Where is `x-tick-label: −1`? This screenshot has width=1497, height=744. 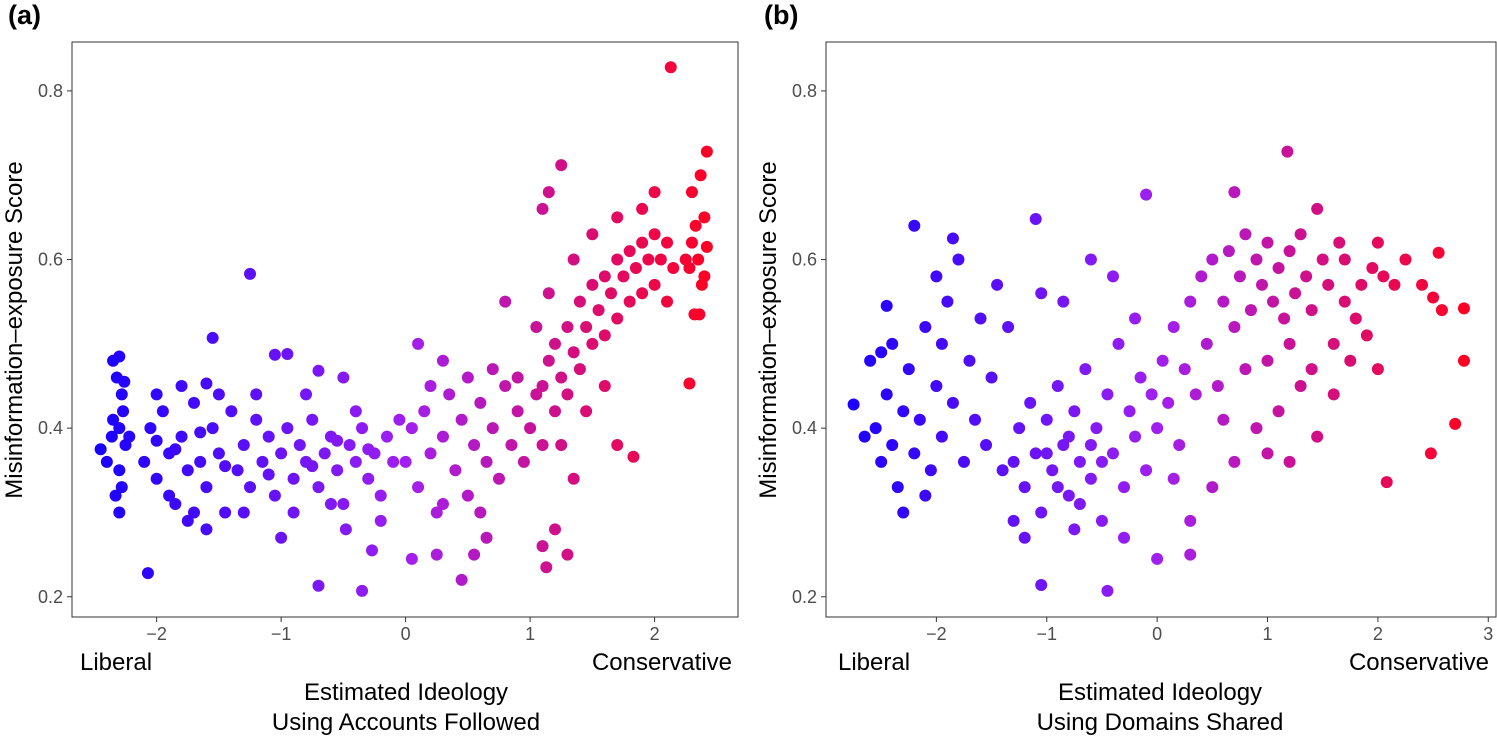
x-tick-label: −1 is located at coordinates (281, 634).